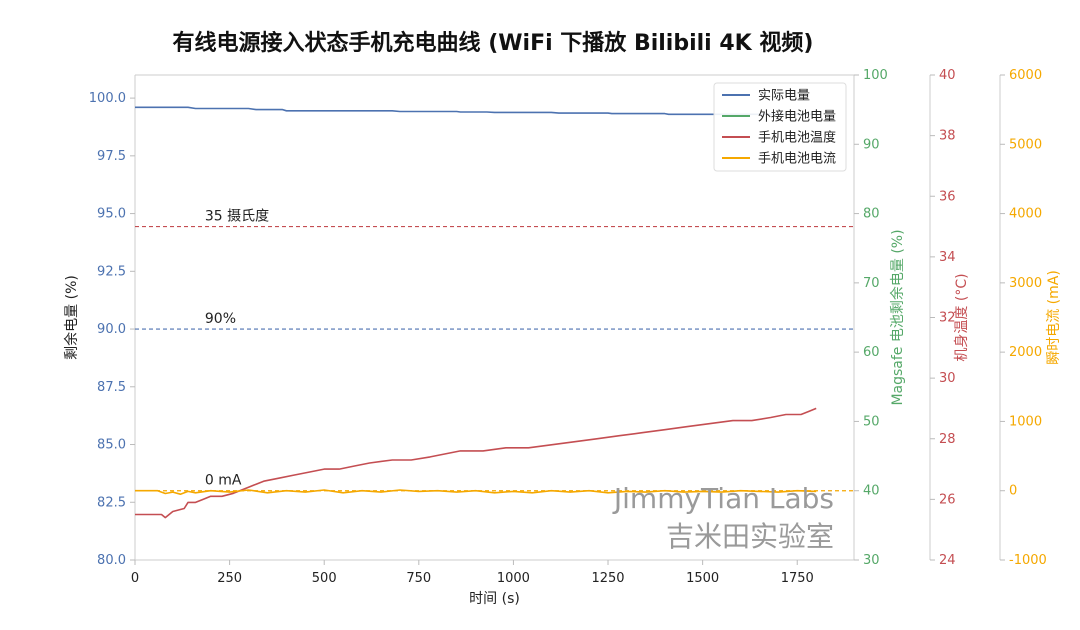 The width and height of the screenshot is (1080, 630). Describe the element at coordinates (111, 271) in the screenshot. I see `y1-tick-label: 92.5` at that location.